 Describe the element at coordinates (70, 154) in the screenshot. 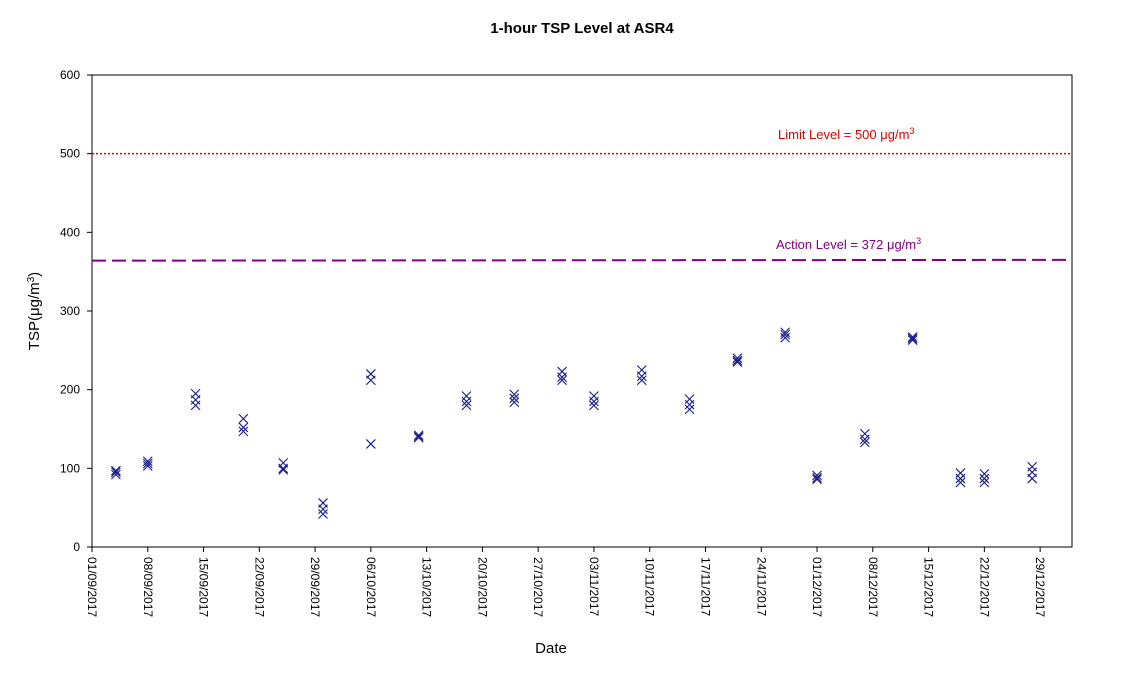

I see `y-tick-label: 500` at that location.